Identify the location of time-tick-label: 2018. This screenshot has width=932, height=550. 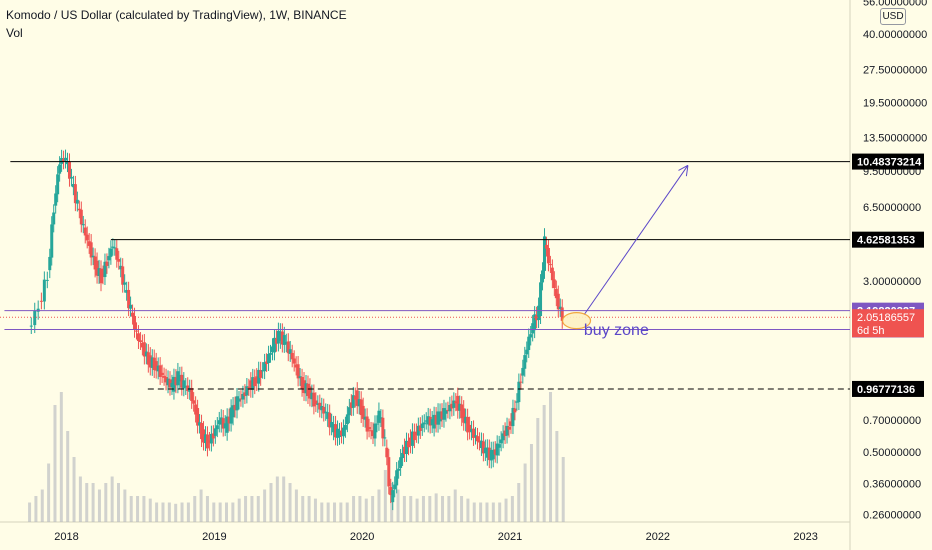
(66, 537).